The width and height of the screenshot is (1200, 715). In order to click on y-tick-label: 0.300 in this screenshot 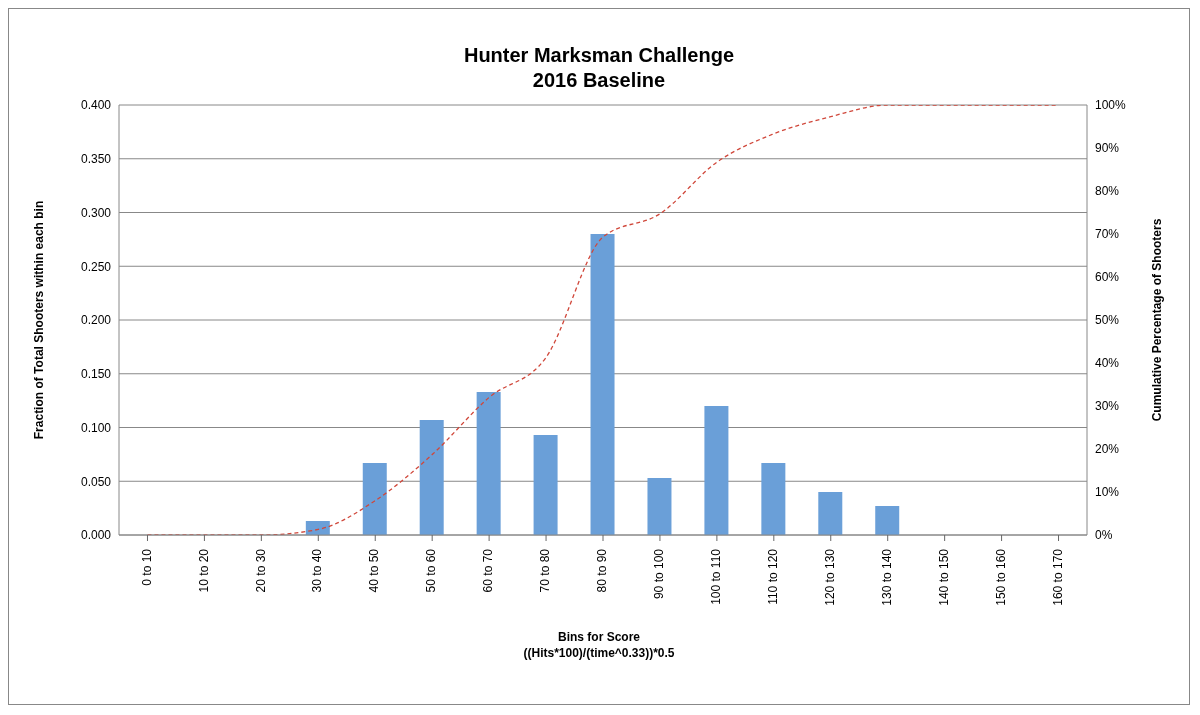, I will do `click(96, 212)`.